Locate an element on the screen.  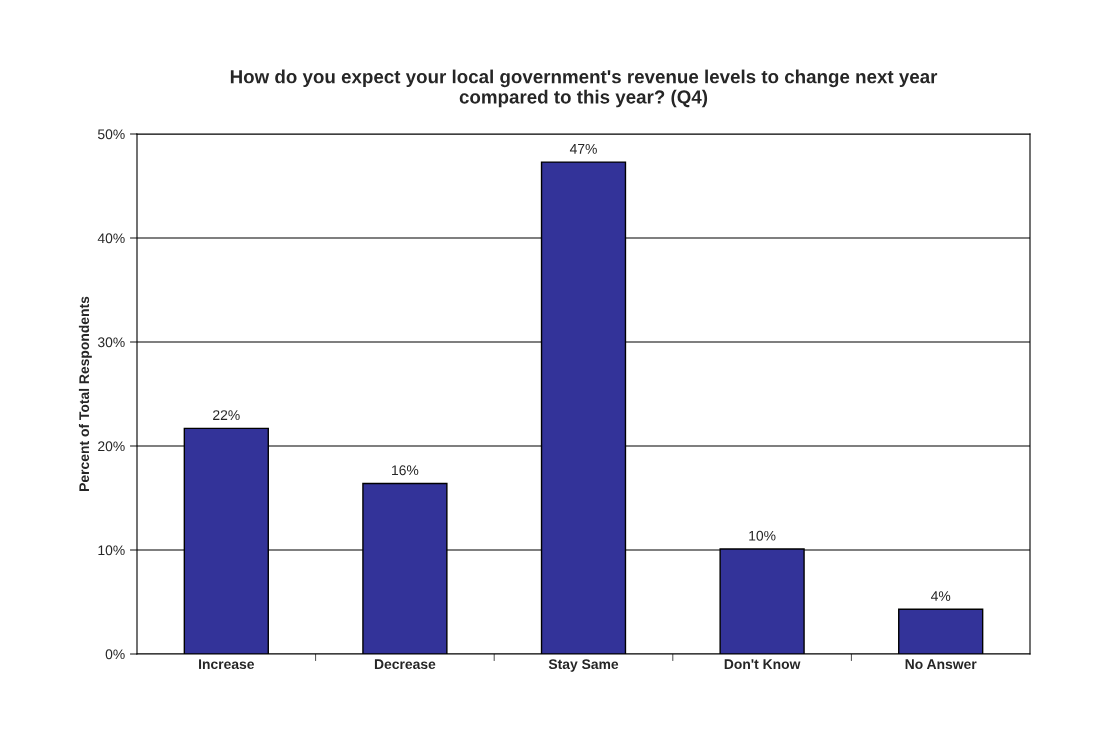
y-tick-label: 30% is located at coordinates (111, 342).